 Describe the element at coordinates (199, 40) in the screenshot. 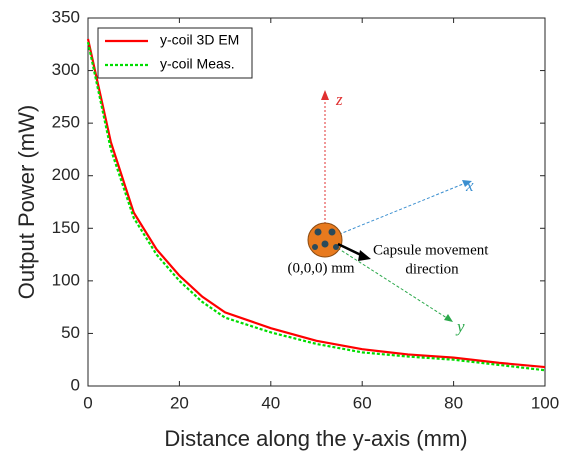

I see `legend-label: y-coil 3D EM` at that location.